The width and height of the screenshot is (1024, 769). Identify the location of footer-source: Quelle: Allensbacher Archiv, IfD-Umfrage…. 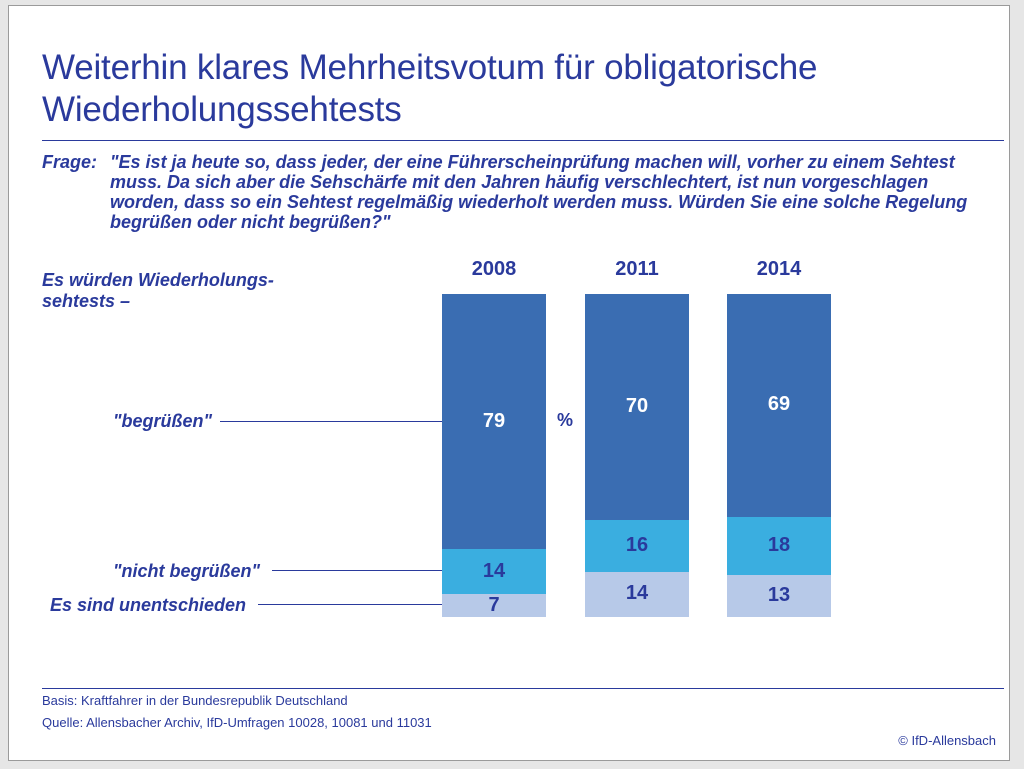
(237, 722).